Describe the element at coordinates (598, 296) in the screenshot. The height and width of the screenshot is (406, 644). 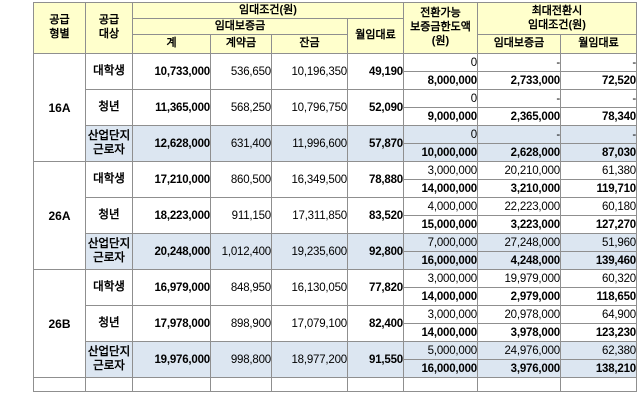
I see `conv-monthly-cell: 118,650` at that location.